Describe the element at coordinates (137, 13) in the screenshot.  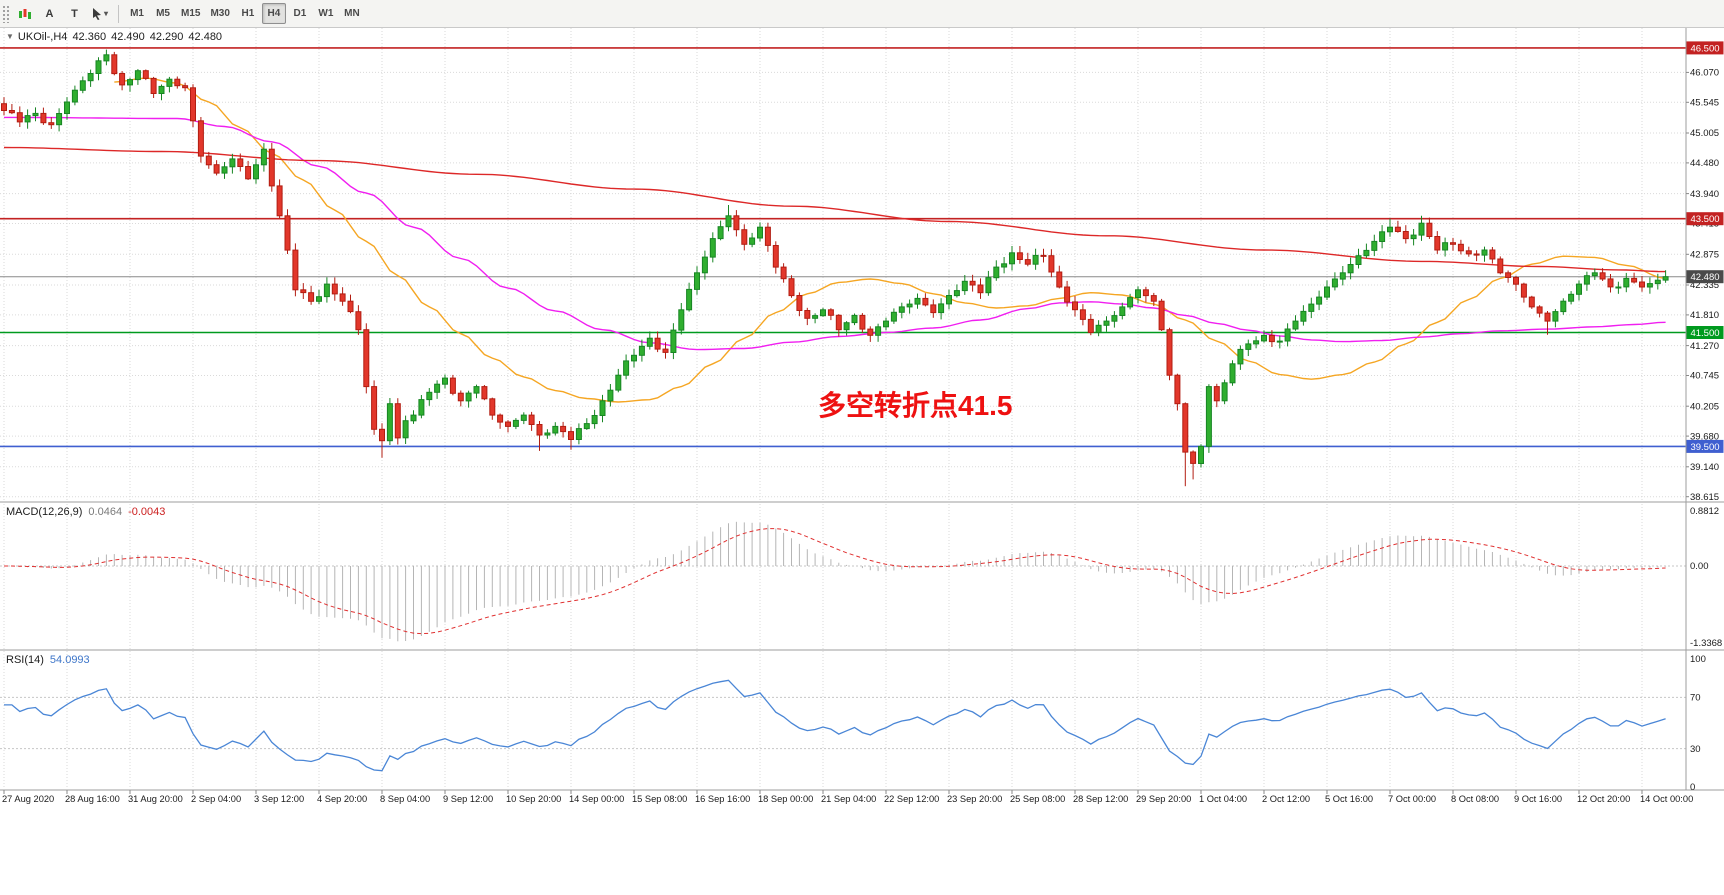
I see `timeframe-button-m1: M1` at that location.